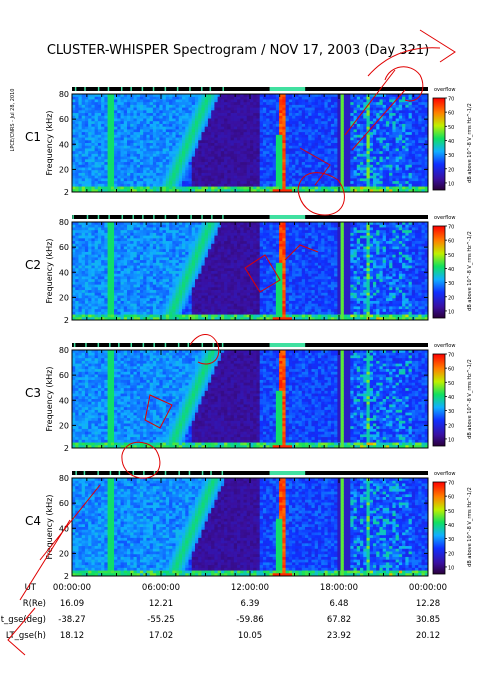 This screenshot has height=678, width=479. Describe the element at coordinates (33, 265) in the screenshot. I see `spacecraft-label: C2` at that location.